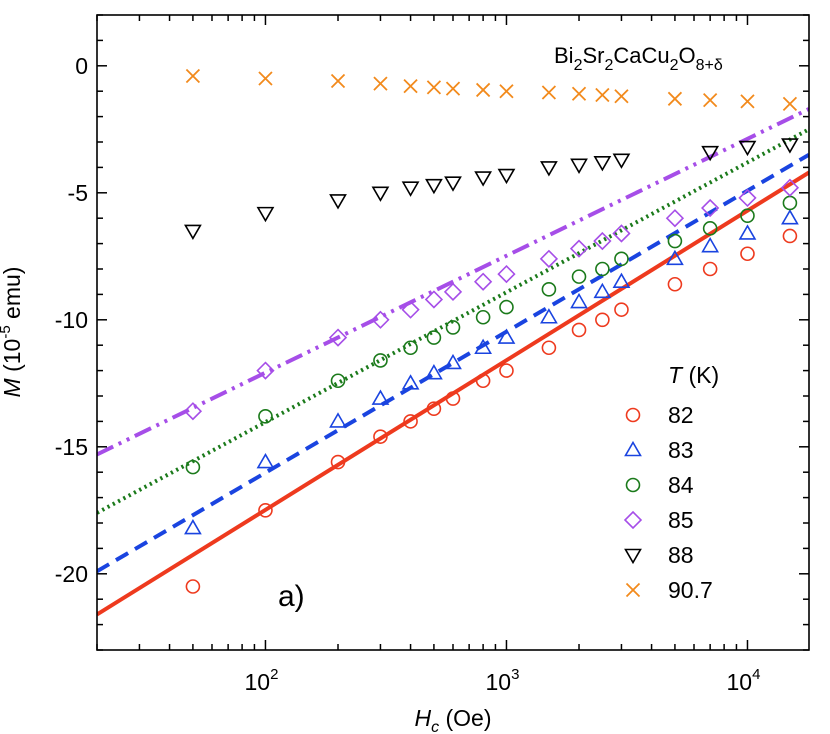  I want to click on legend: T (K) 82 83 84 85 88 90.7, so click(671, 482).